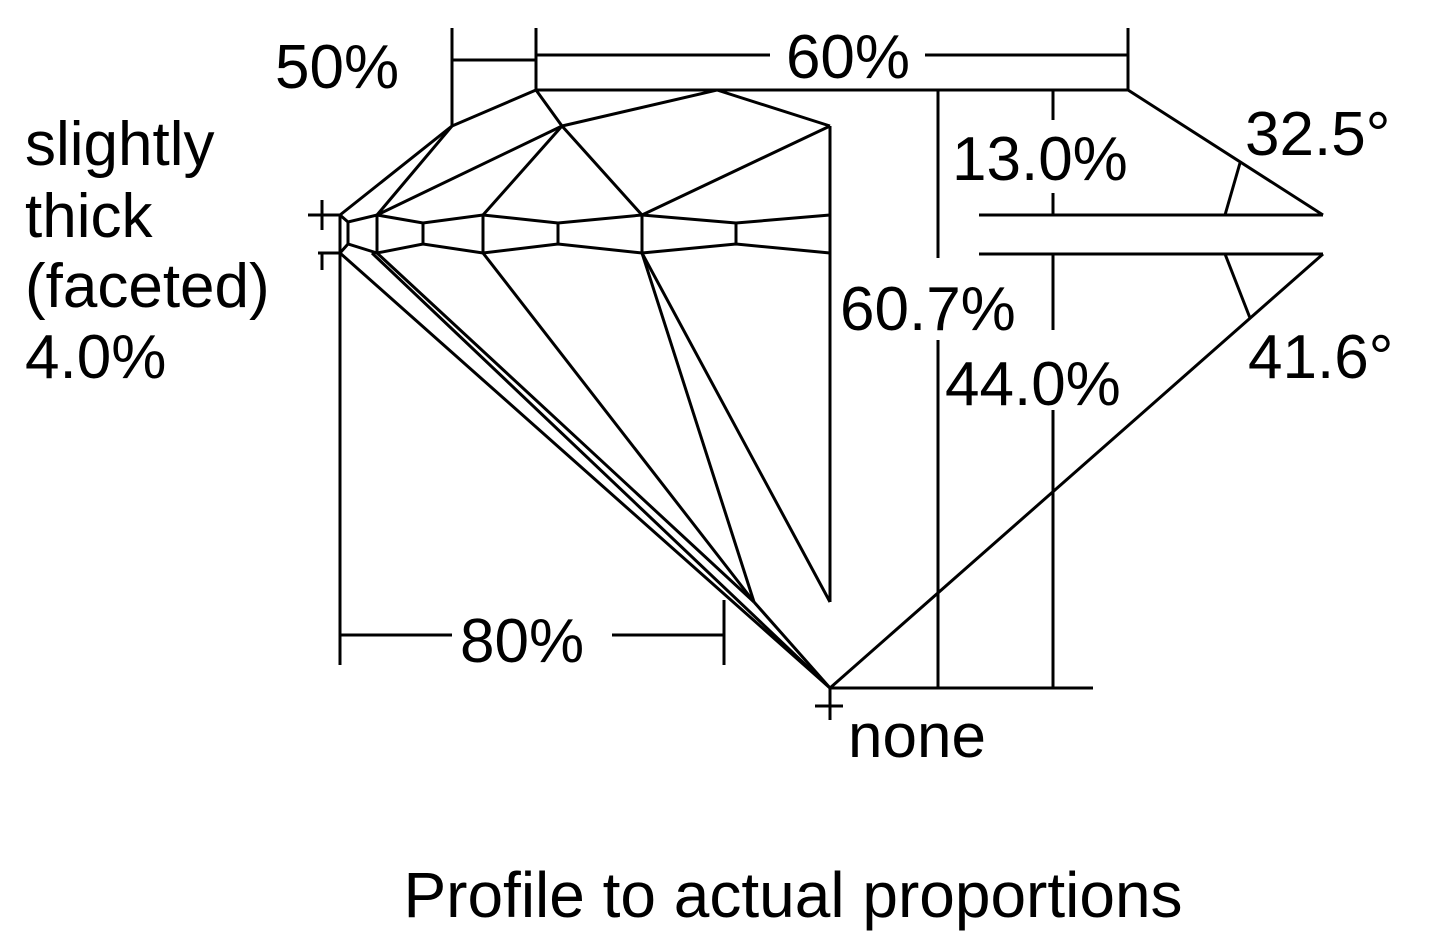 Image resolution: width=1445 pixels, height=946 pixels. What do you see at coordinates (120, 144) in the screenshot?
I see `girdle-label-line1: slightly` at bounding box center [120, 144].